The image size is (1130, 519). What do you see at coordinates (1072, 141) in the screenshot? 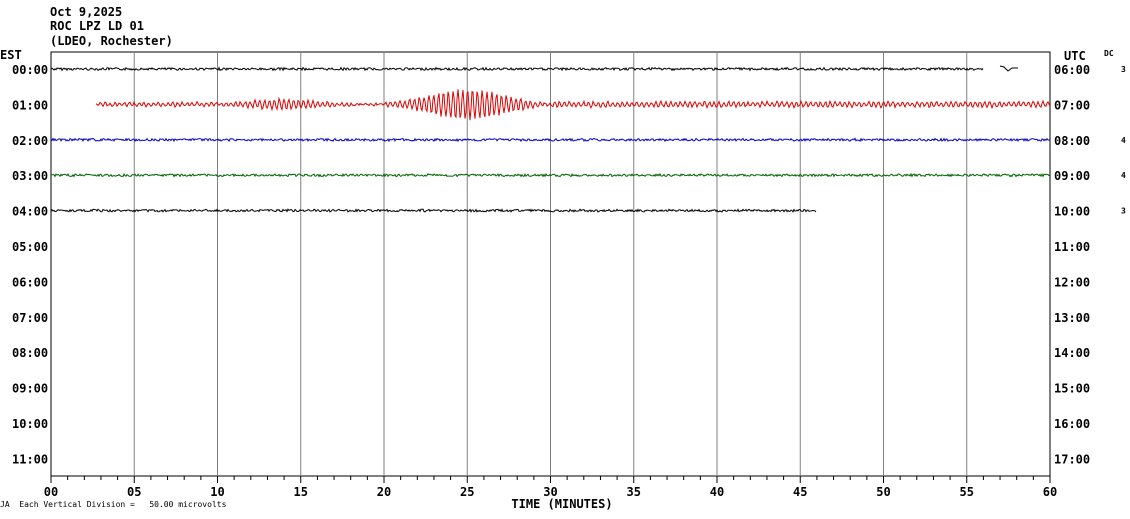
I see `row-label-utc-2: 08:00` at bounding box center [1072, 141].